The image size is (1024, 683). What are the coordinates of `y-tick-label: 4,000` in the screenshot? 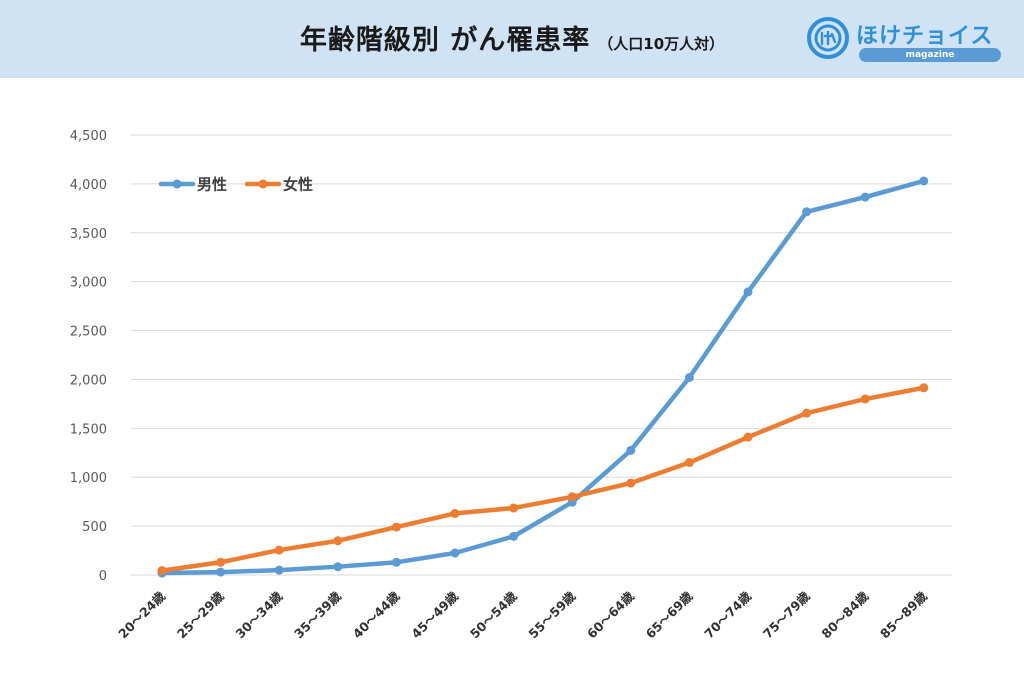 It's located at (88, 185).